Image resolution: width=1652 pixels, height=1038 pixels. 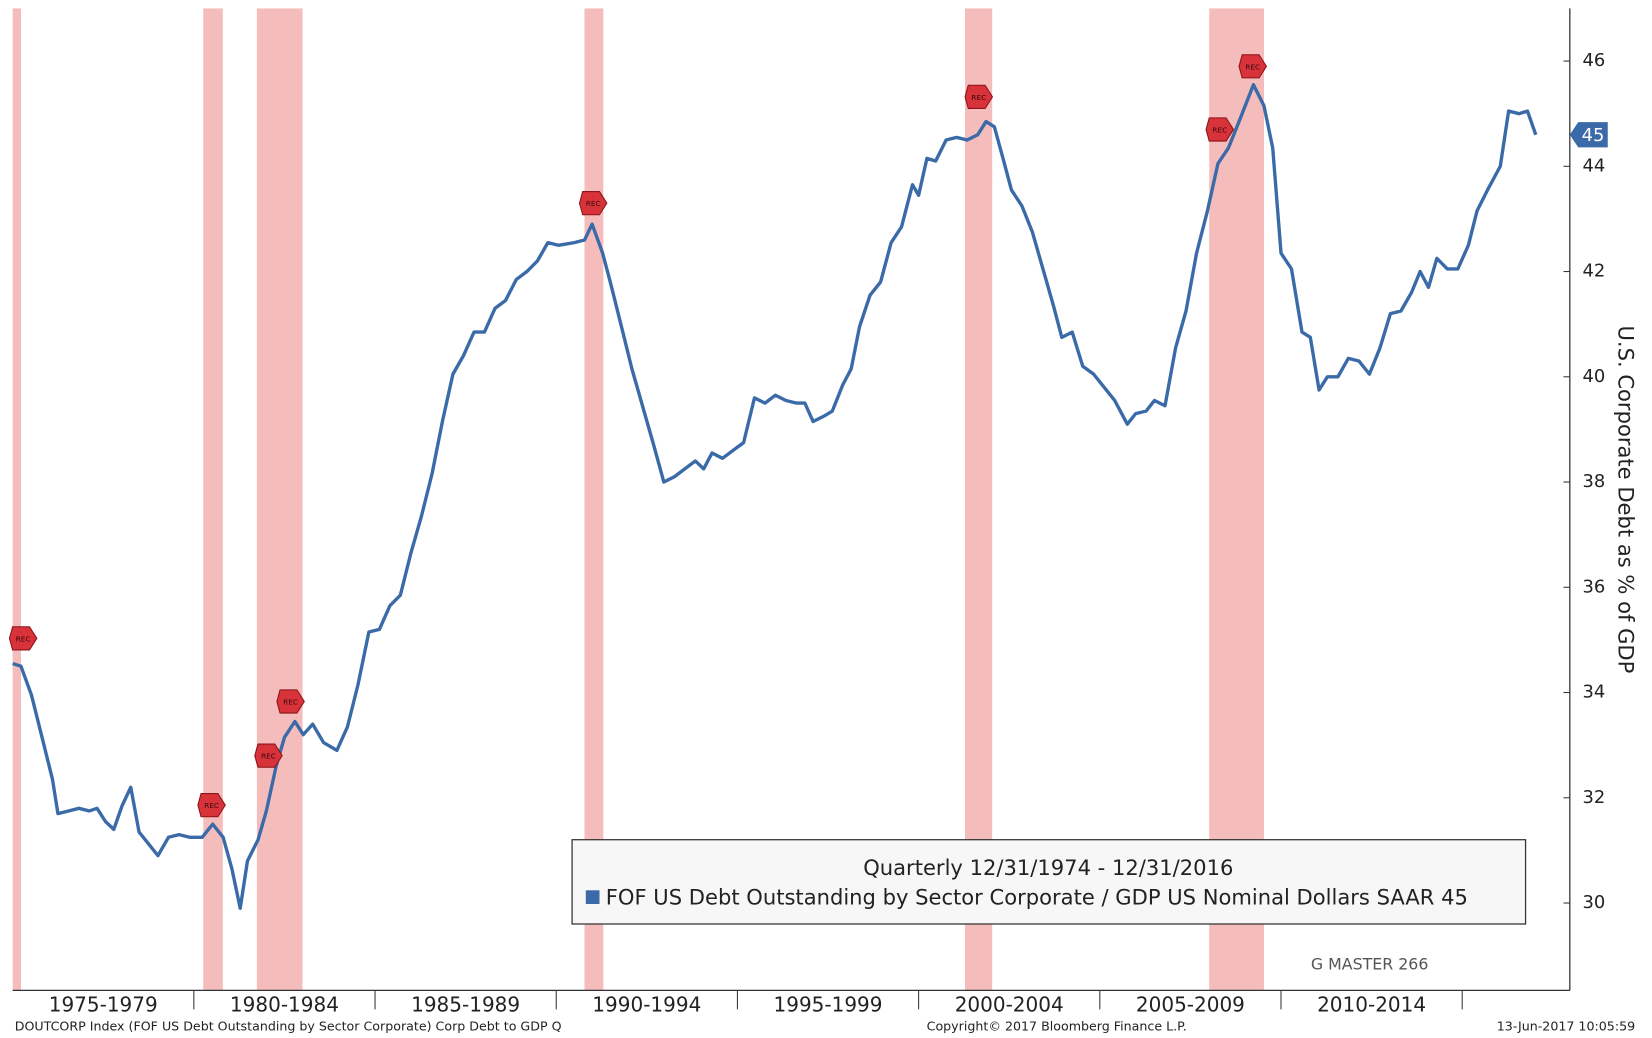 What do you see at coordinates (1593, 271) in the screenshot?
I see `y-tick-label: 42` at bounding box center [1593, 271].